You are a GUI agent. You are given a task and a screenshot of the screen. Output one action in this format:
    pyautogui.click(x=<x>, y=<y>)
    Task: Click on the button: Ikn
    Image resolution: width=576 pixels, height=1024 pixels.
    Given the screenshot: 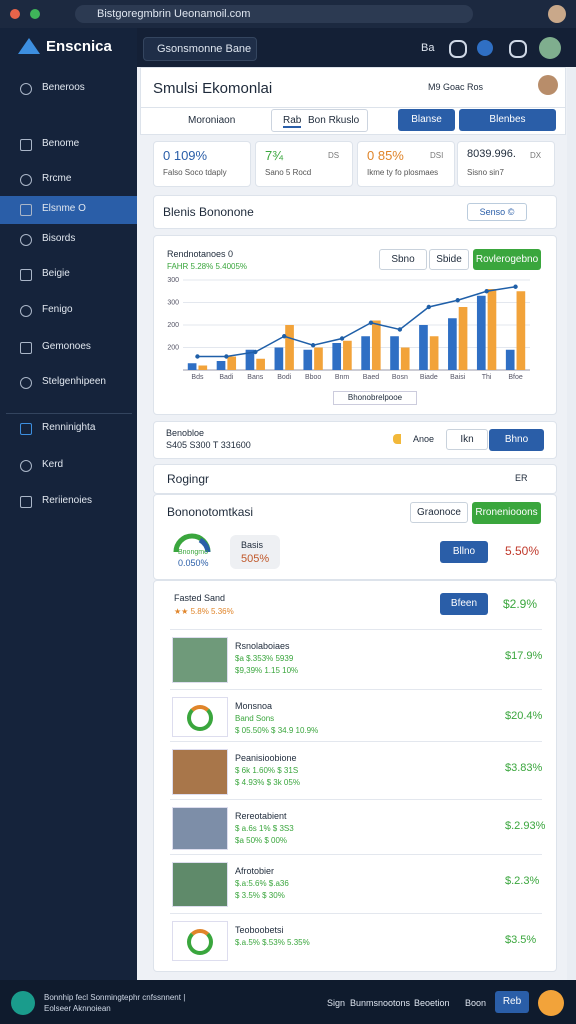 What is the action you would take?
    pyautogui.click(x=467, y=439)
    